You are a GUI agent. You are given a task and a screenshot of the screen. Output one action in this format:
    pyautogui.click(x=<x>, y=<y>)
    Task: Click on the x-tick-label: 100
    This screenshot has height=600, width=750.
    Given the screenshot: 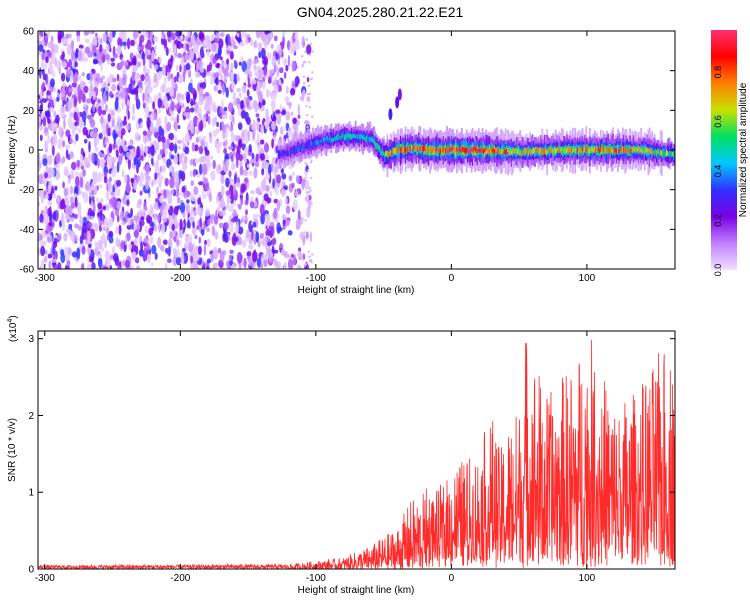 What is the action you would take?
    pyautogui.click(x=587, y=578)
    